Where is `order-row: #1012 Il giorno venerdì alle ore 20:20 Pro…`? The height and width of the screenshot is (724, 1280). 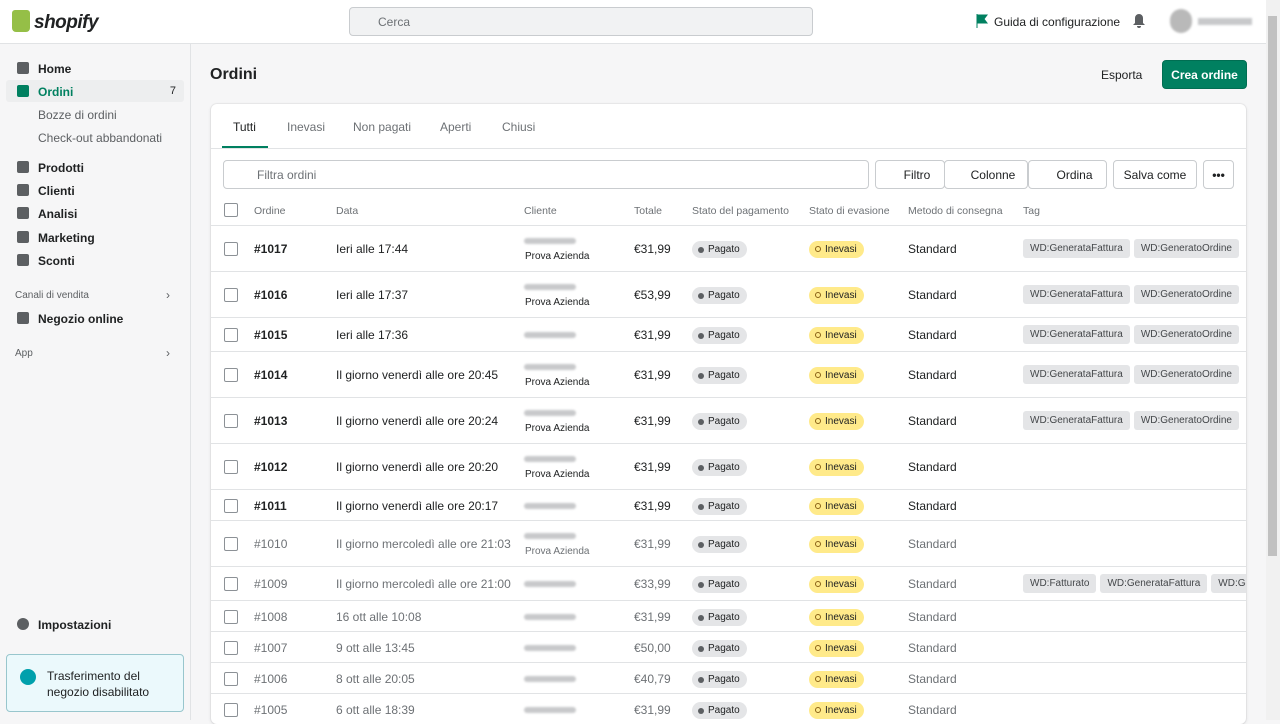
order-row: #1012 Il giorno venerdì alle ore 20:20 Pro… is located at coordinates (728, 466).